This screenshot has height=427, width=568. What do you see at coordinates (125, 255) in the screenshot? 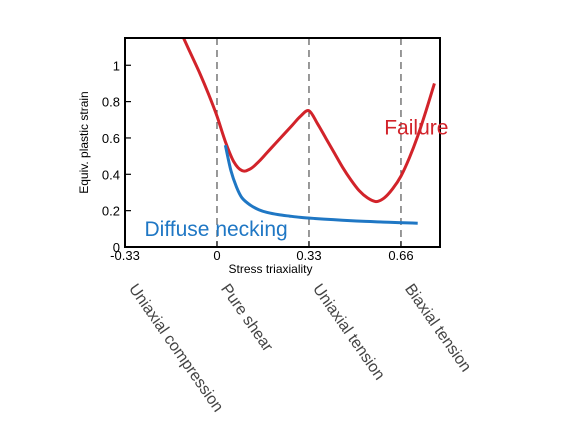
I see `x-tick-label-0: -0.33` at bounding box center [125, 255].